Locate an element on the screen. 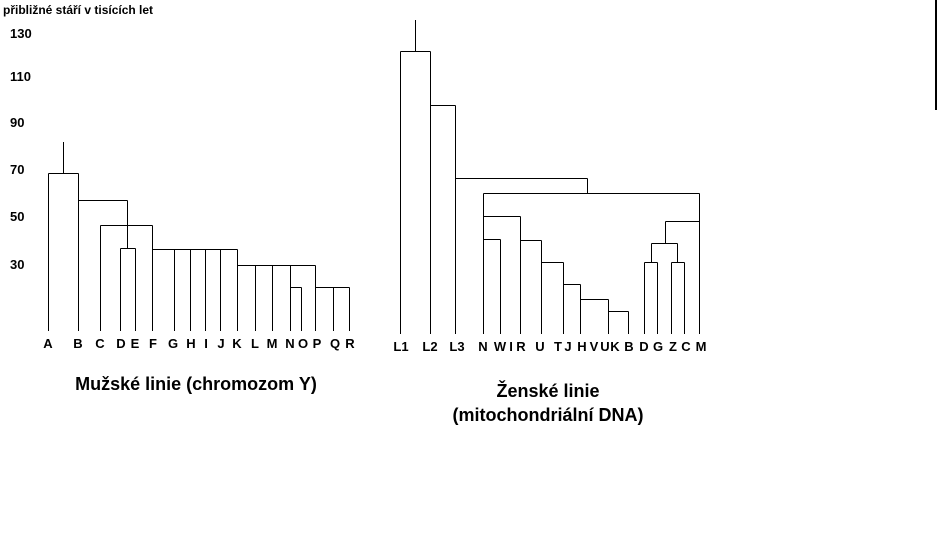 The width and height of the screenshot is (938, 550). female-leaf-label: K is located at coordinates (615, 346).